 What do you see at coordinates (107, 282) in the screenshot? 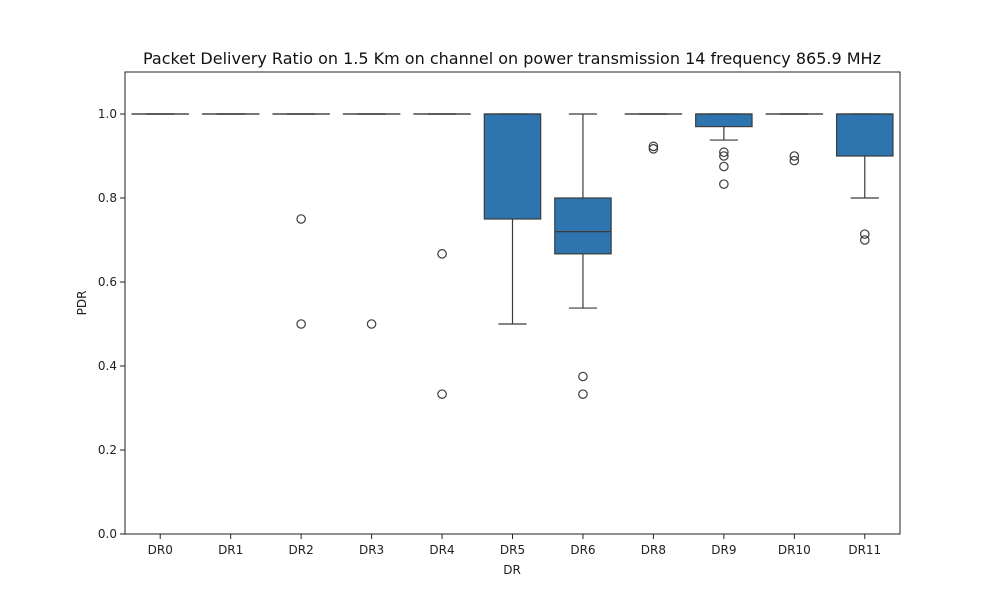
I see `y-tick-label: 0.6` at bounding box center [107, 282].